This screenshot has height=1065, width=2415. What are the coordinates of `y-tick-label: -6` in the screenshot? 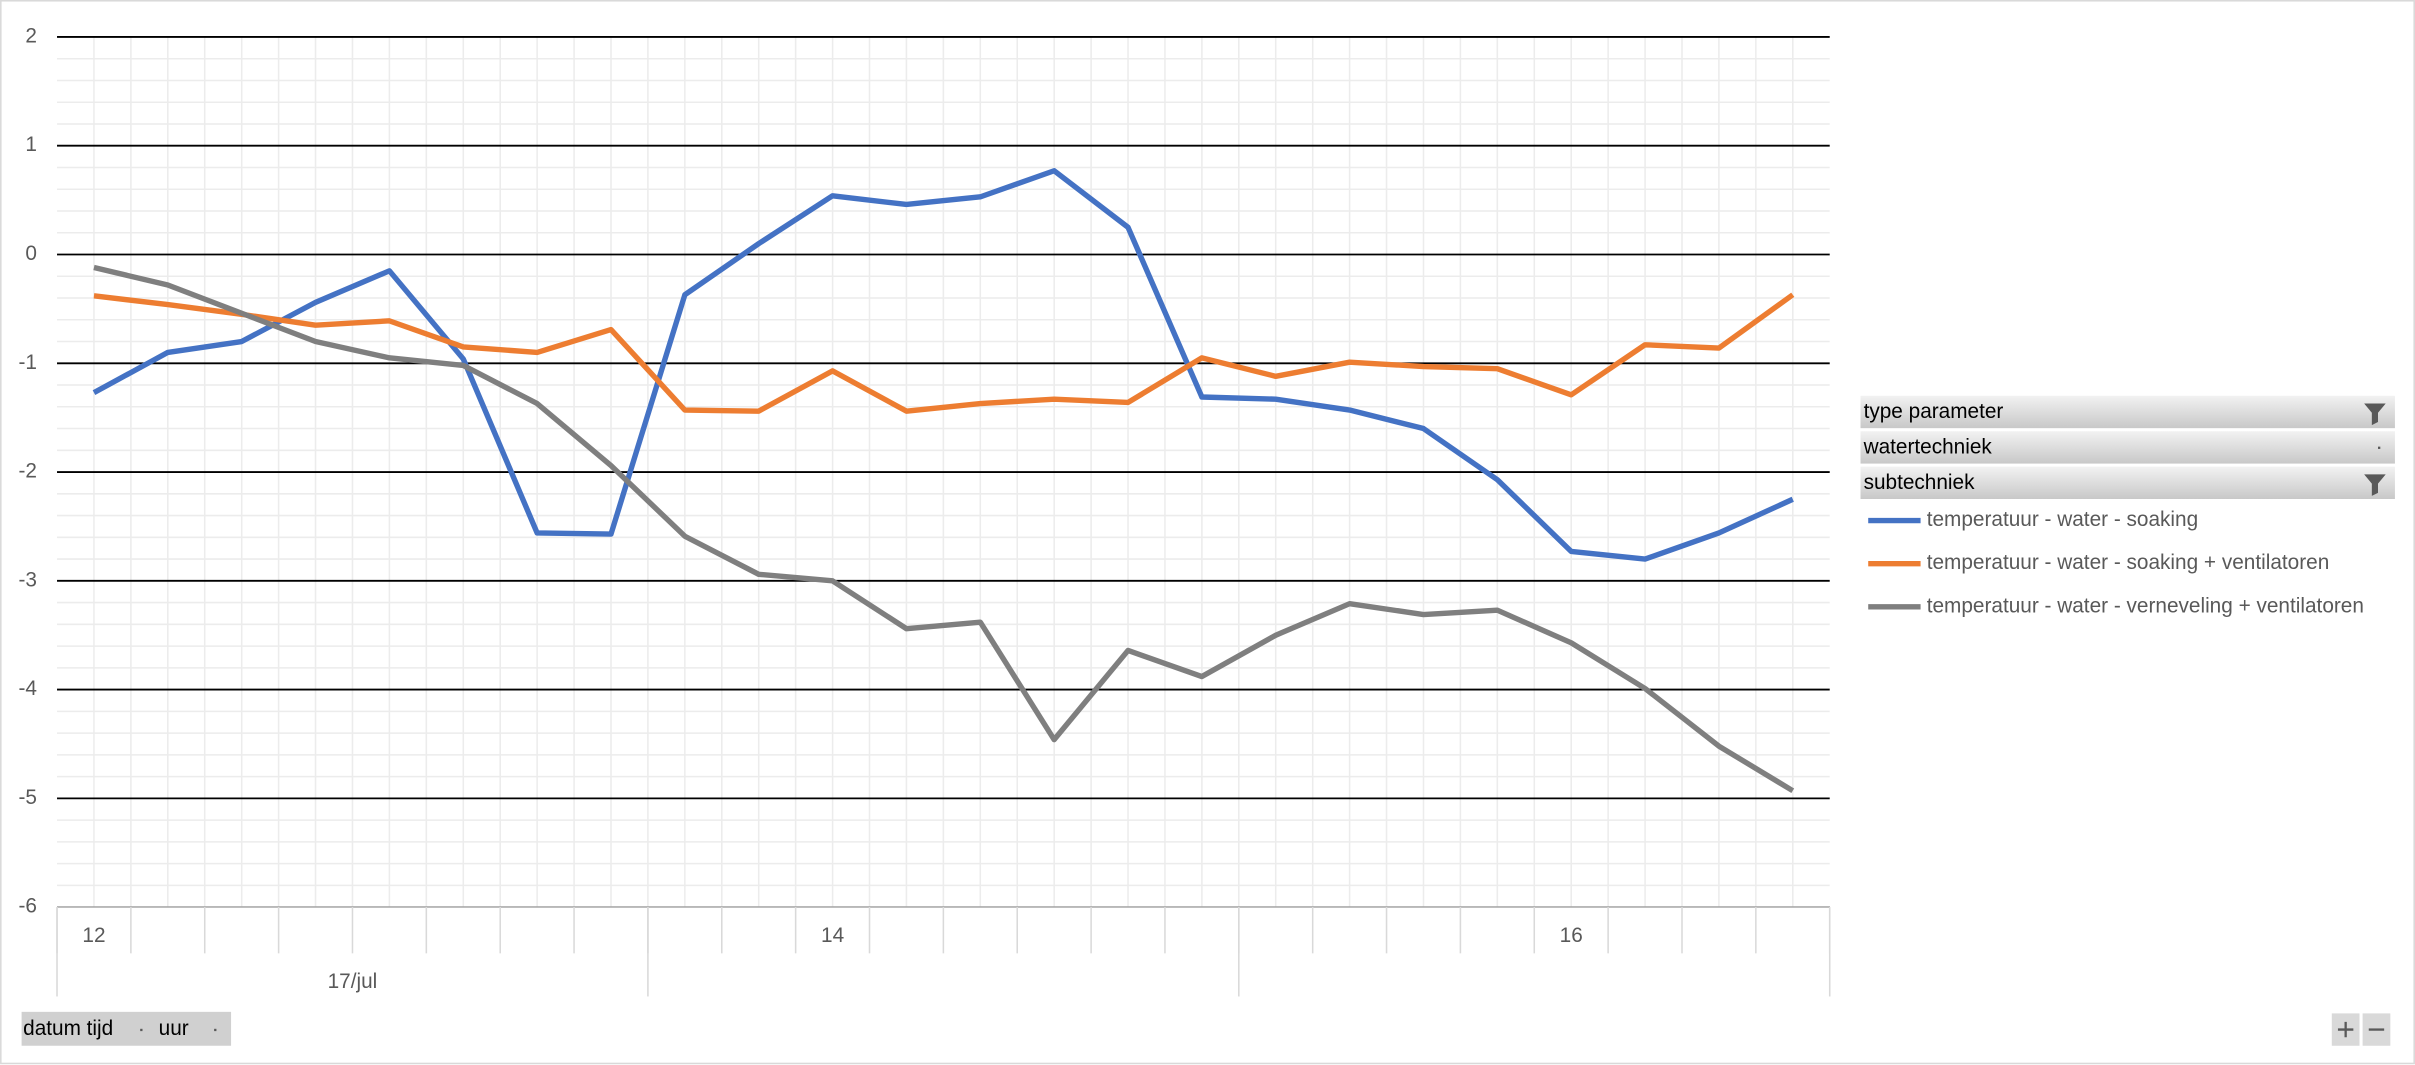 It's located at (28, 906).